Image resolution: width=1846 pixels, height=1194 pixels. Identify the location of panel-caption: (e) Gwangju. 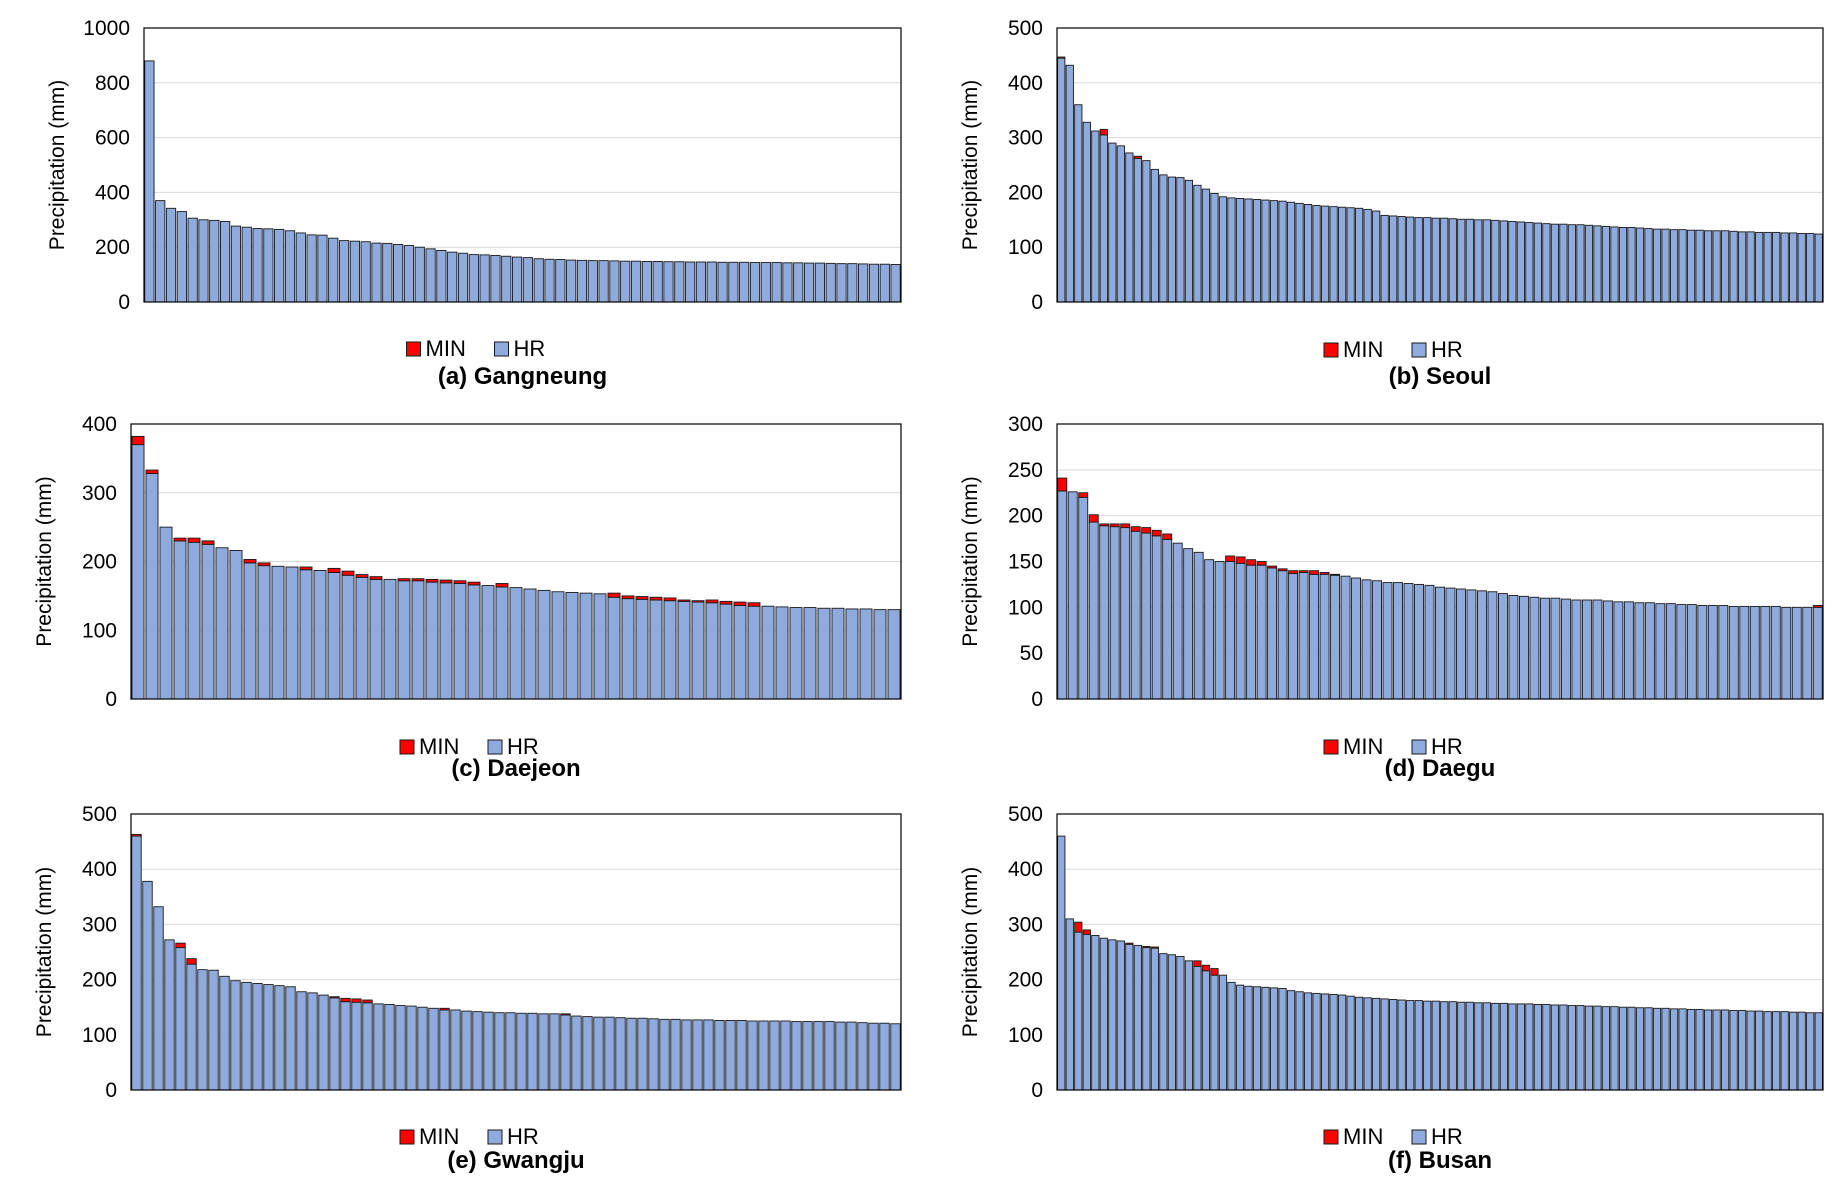
(515, 1160).